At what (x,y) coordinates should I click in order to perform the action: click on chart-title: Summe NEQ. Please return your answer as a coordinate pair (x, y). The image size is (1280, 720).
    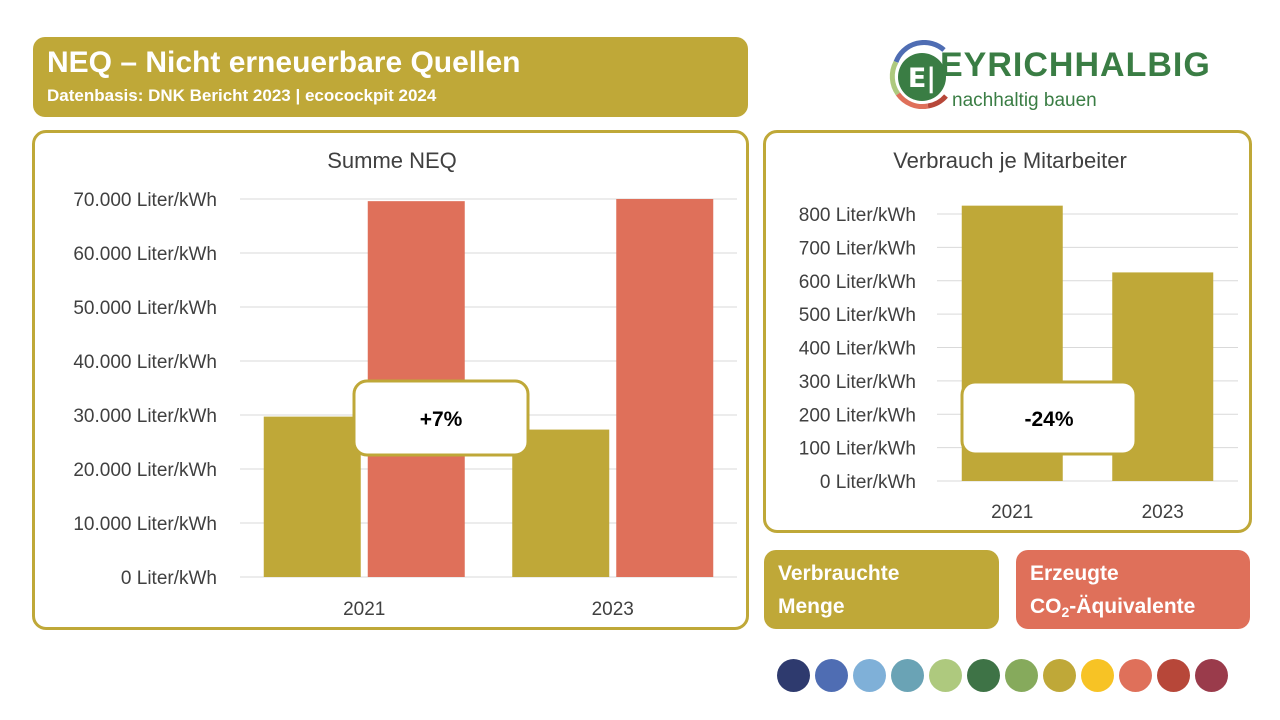
    Looking at the image, I should click on (392, 160).